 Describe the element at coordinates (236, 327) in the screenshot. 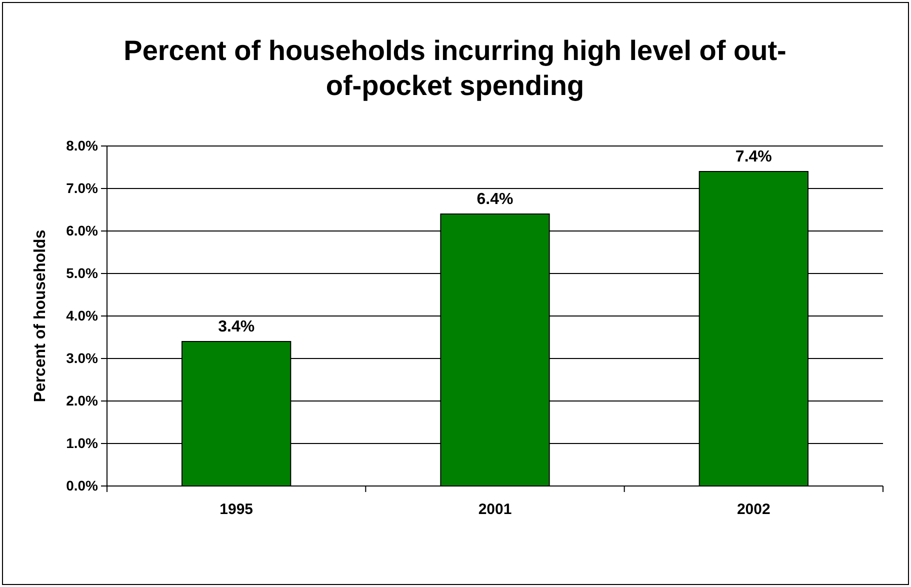

I see `data-label: 3.4%` at that location.